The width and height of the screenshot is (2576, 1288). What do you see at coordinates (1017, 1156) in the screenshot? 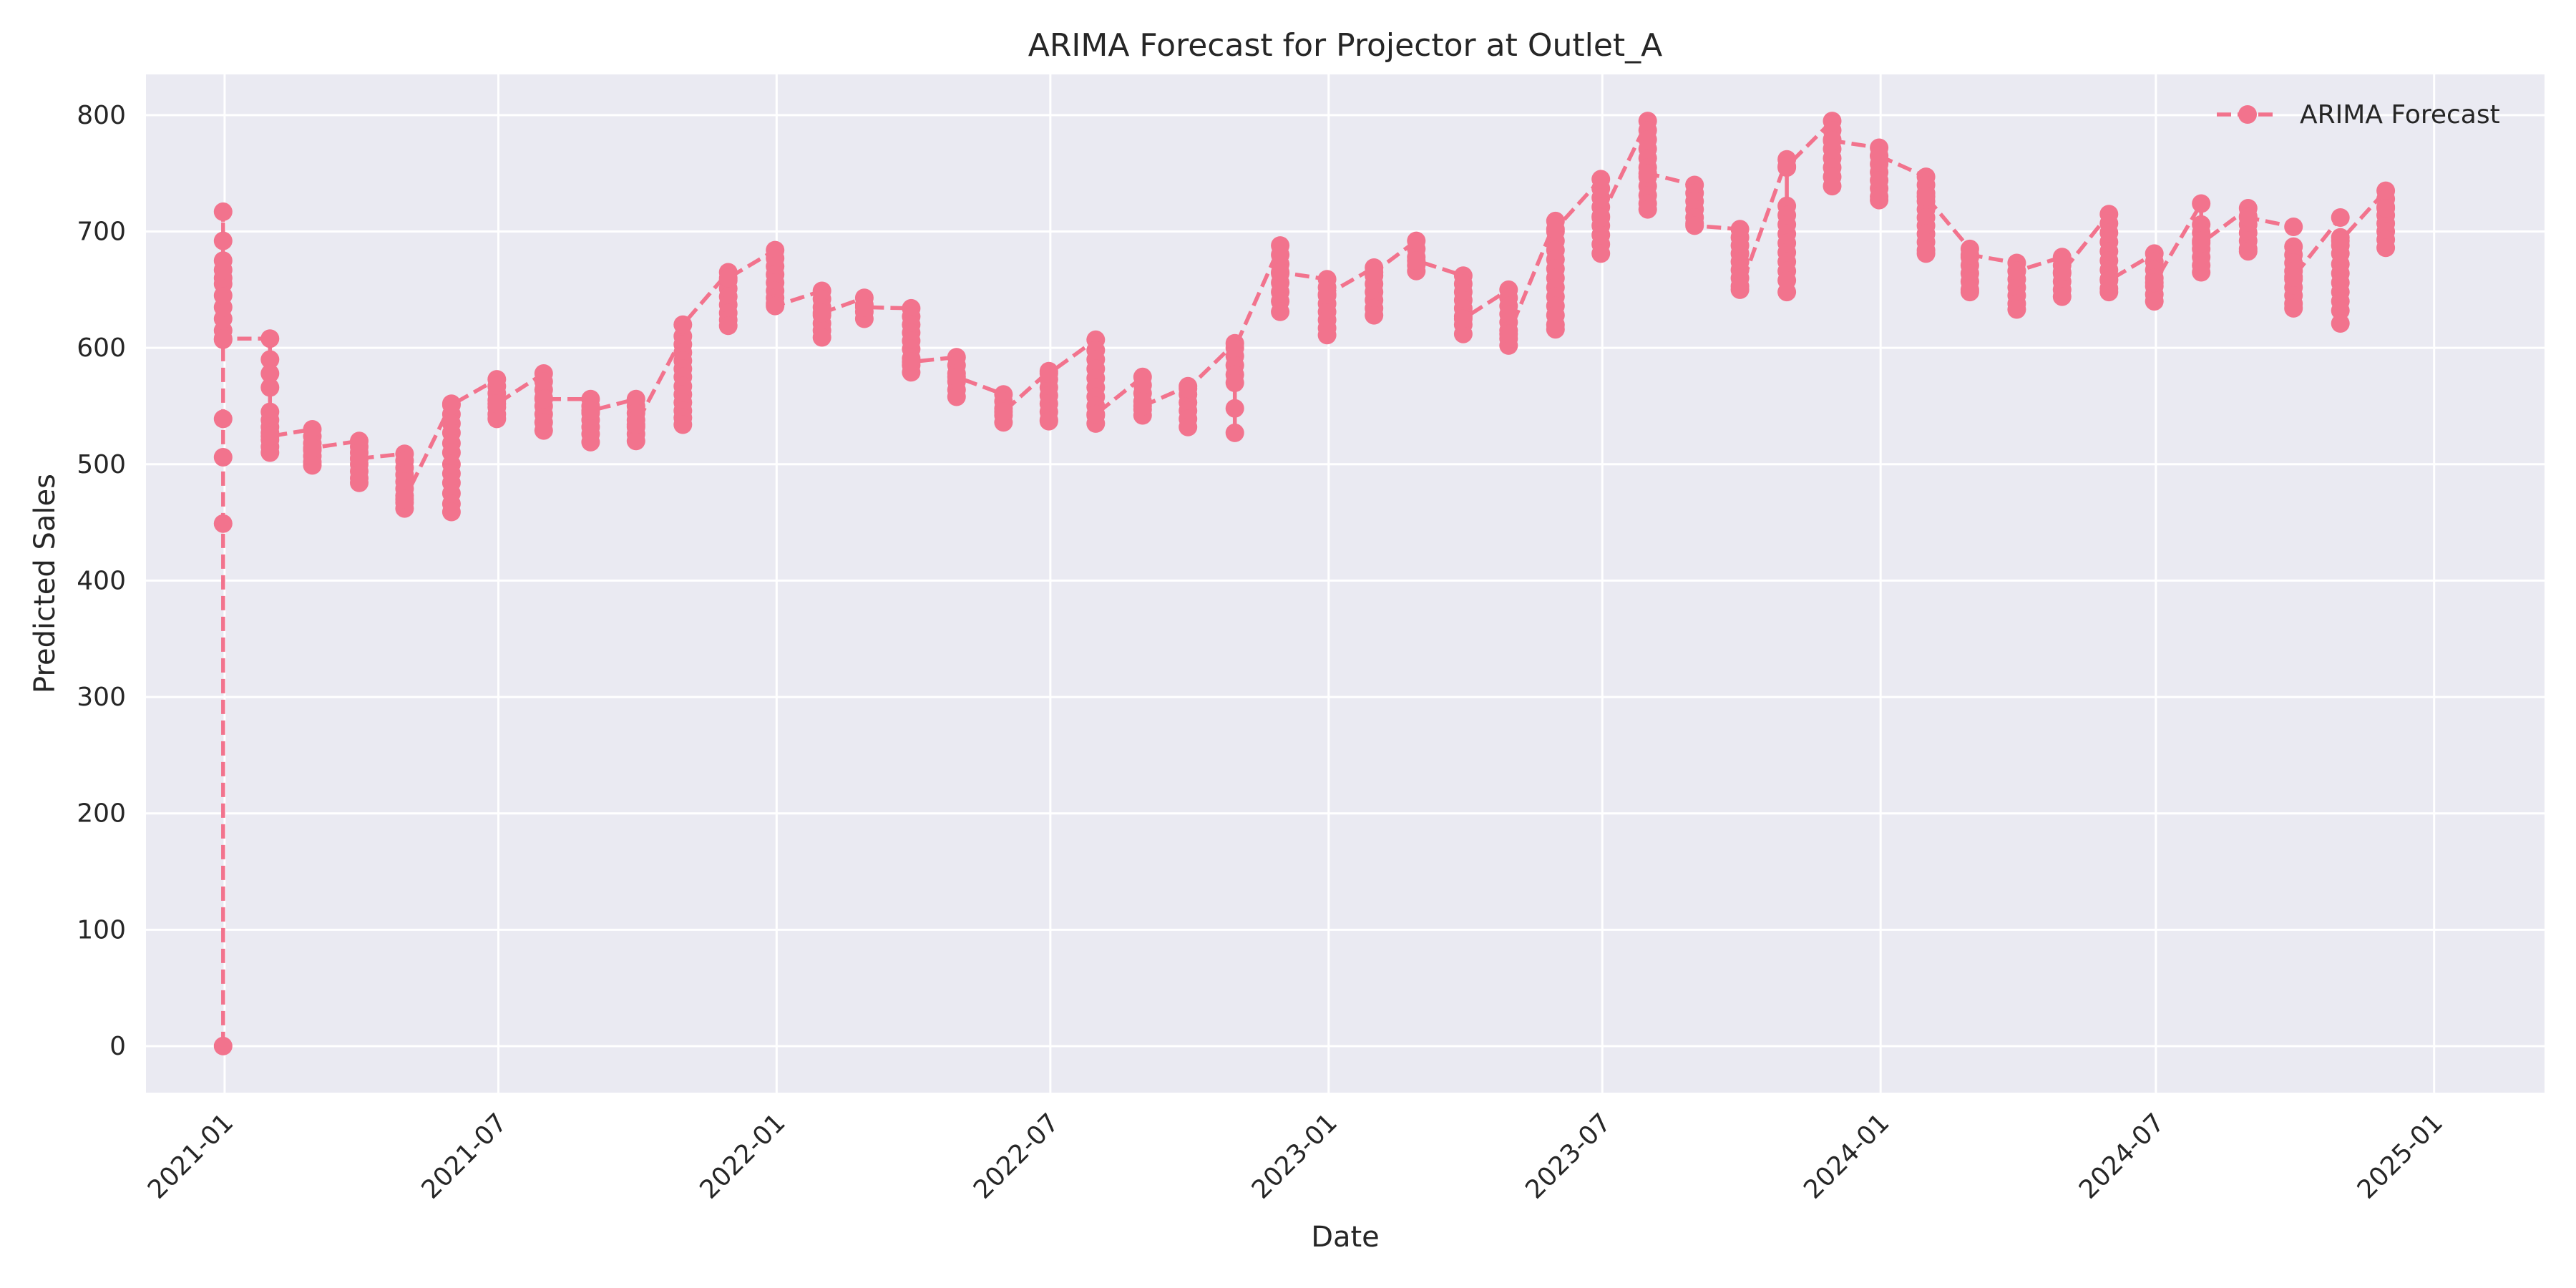
I see `x-tick-label: 2022-07` at bounding box center [1017, 1156].